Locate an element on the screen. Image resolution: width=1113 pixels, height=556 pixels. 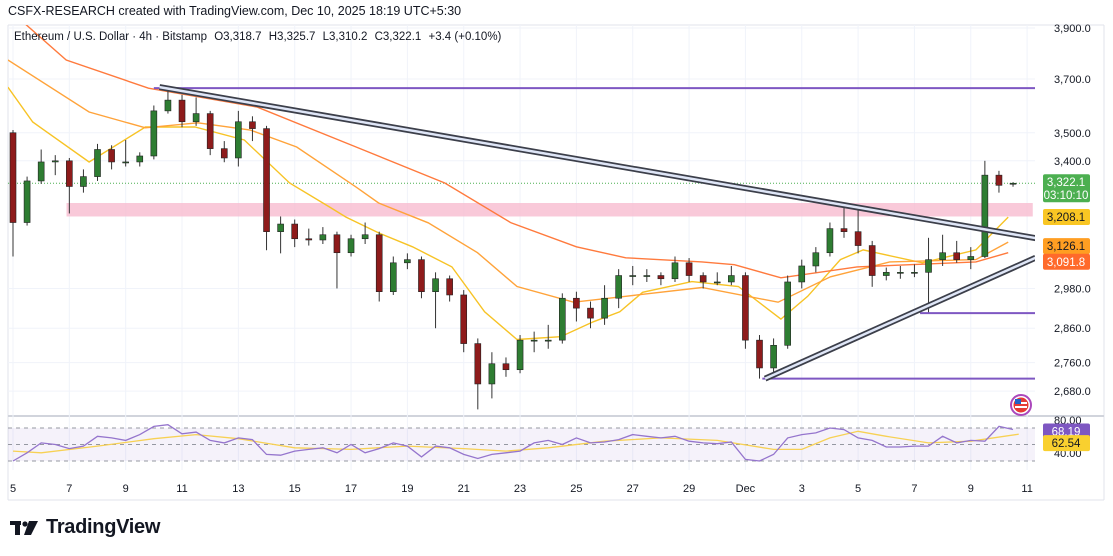
time-axis-label: 27 is located at coordinates (633, 489).